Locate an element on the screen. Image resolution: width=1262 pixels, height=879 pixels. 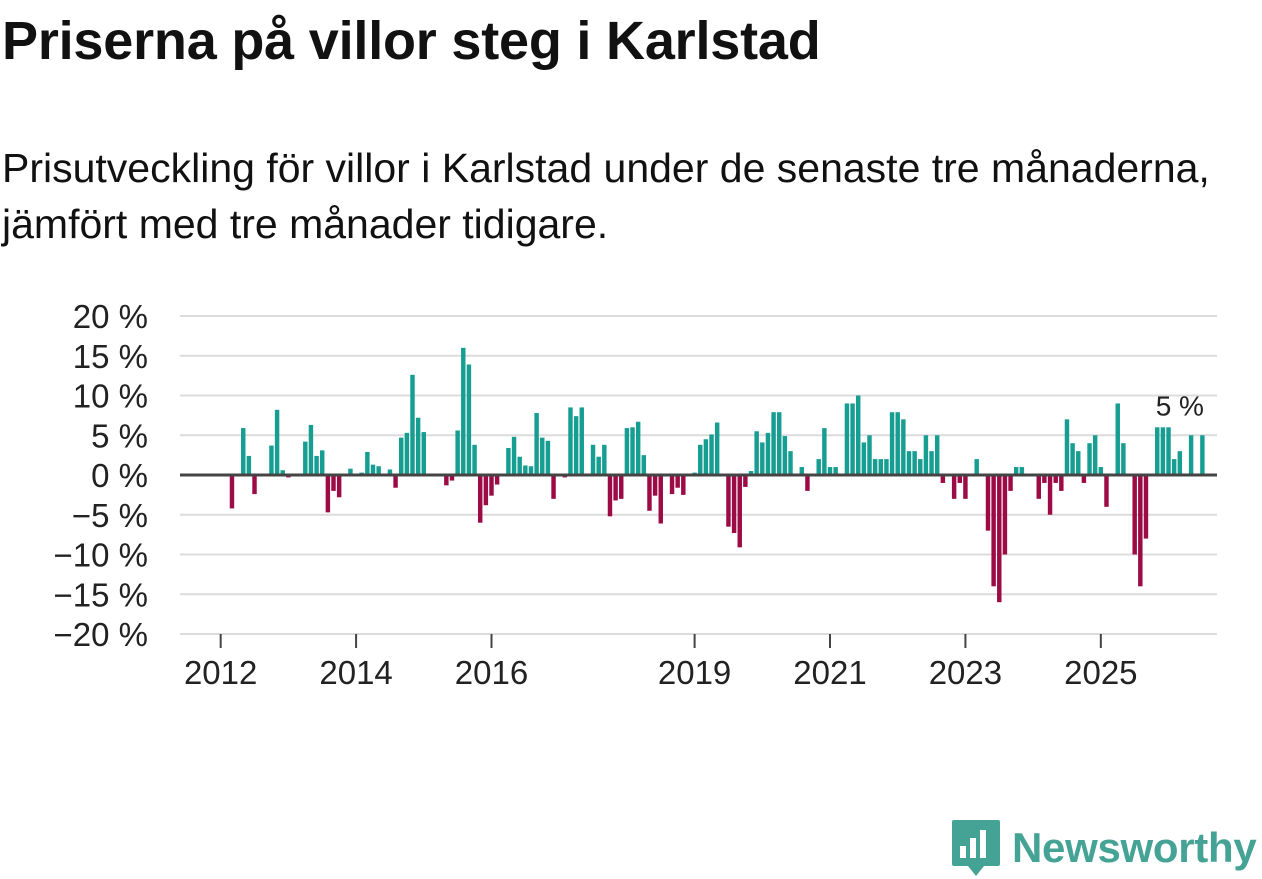
y-tick-label: −20 % is located at coordinates (101, 634).